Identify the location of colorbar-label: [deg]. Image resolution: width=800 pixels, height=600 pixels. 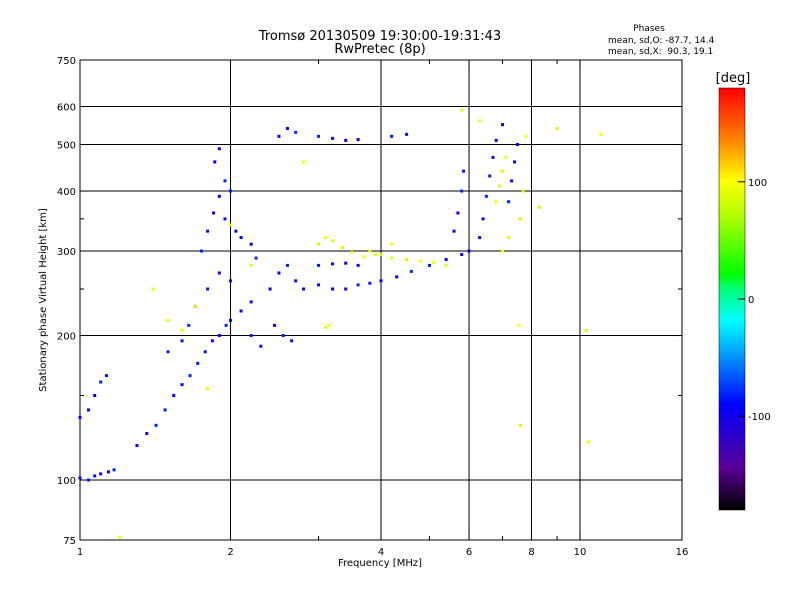
(733, 78).